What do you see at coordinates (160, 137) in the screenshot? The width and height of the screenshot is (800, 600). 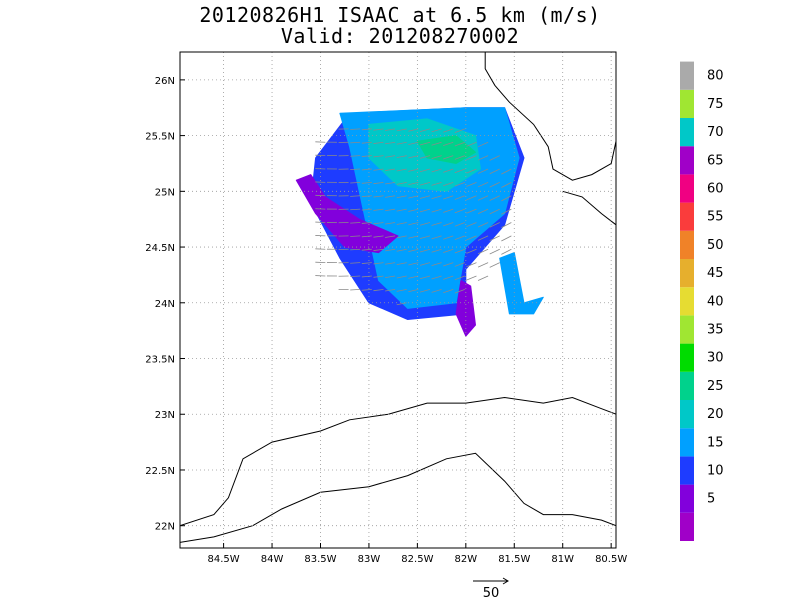 I see `y-tick-label: 25.5N` at bounding box center [160, 137].